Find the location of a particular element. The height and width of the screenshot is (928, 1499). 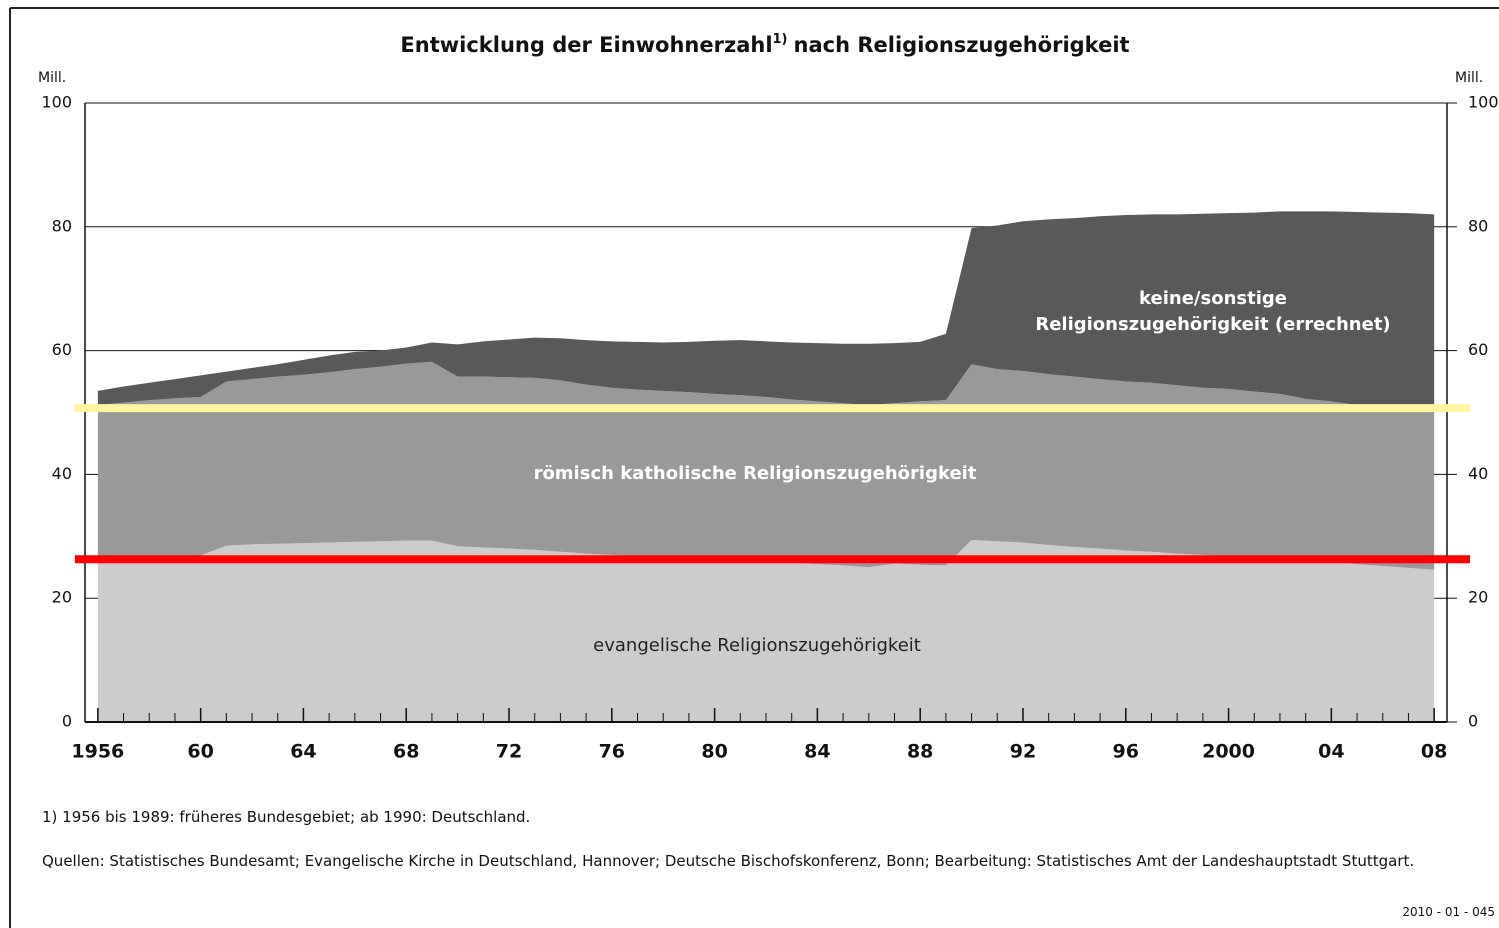

title-rest: nach Religionszugehörigkeit is located at coordinates (962, 45).